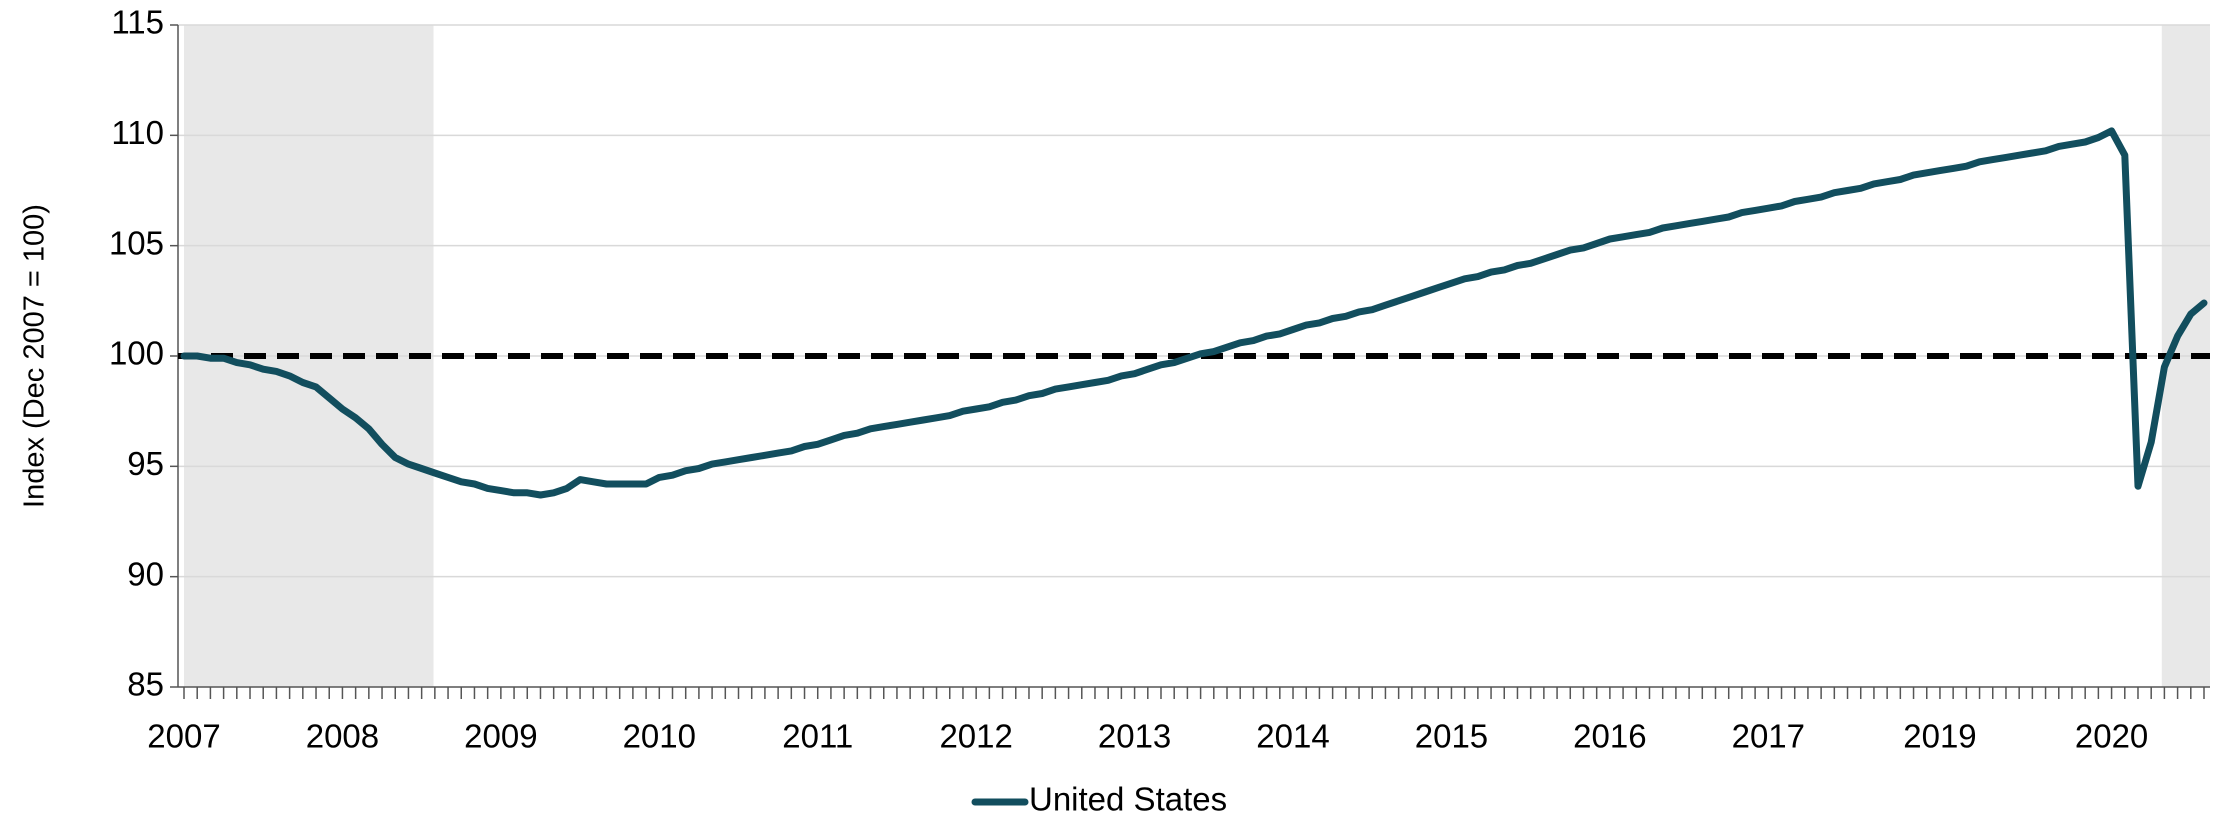  I want to click on x-tick-label: 2008, so click(342, 736).